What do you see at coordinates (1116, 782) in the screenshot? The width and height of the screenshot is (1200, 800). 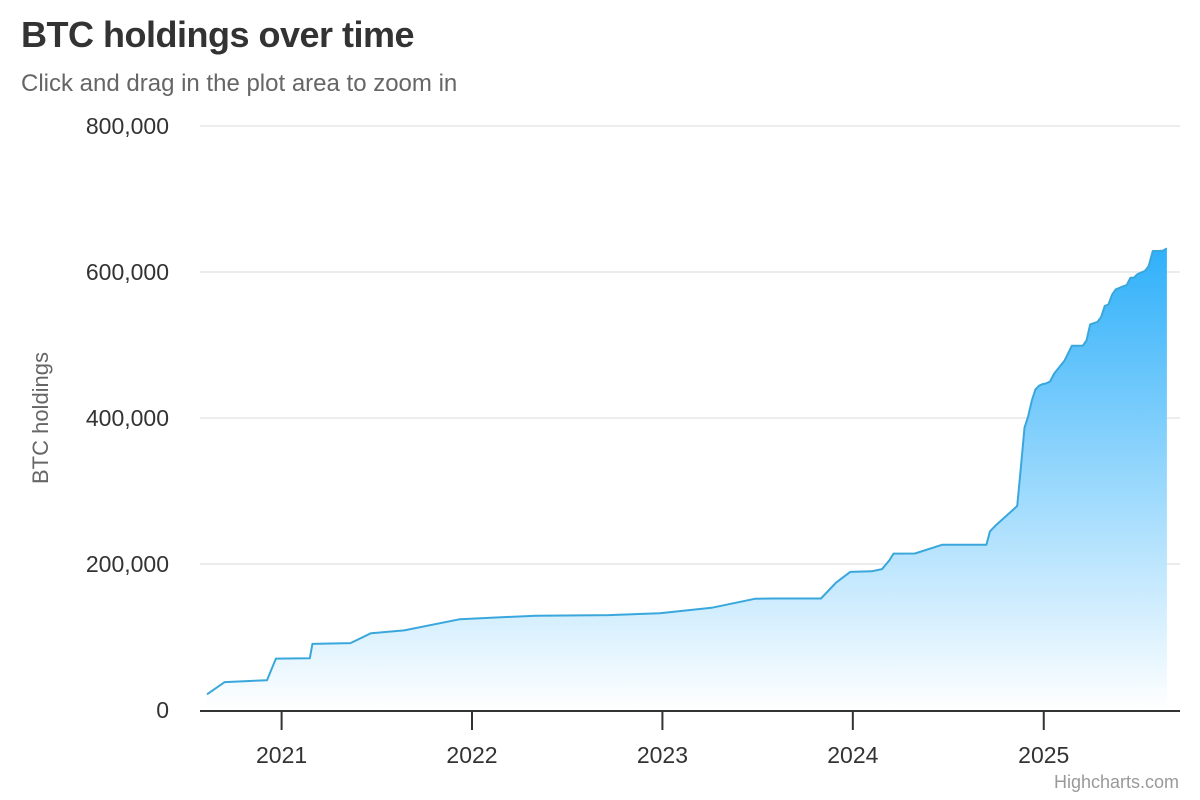 I see `credits-link: Highcharts.com` at bounding box center [1116, 782].